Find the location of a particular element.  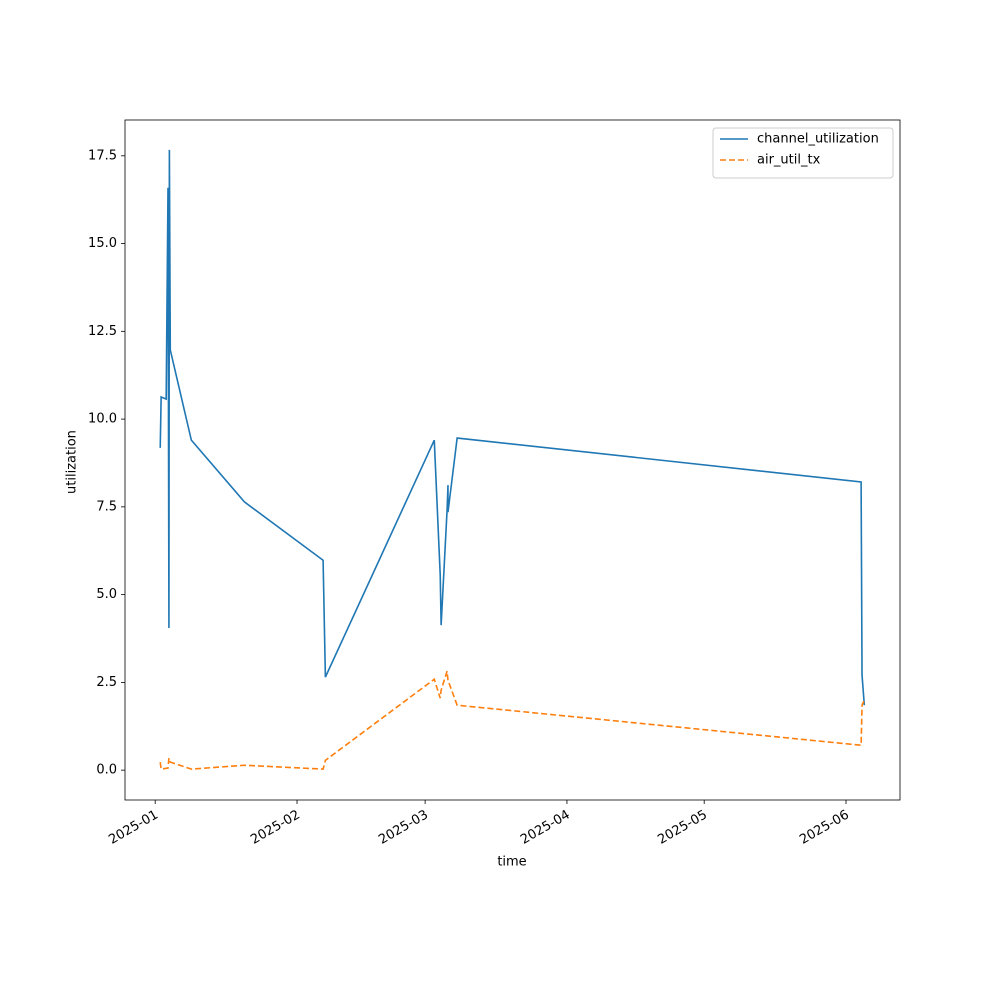

y-tick-label: 2.5 is located at coordinates (106, 682).